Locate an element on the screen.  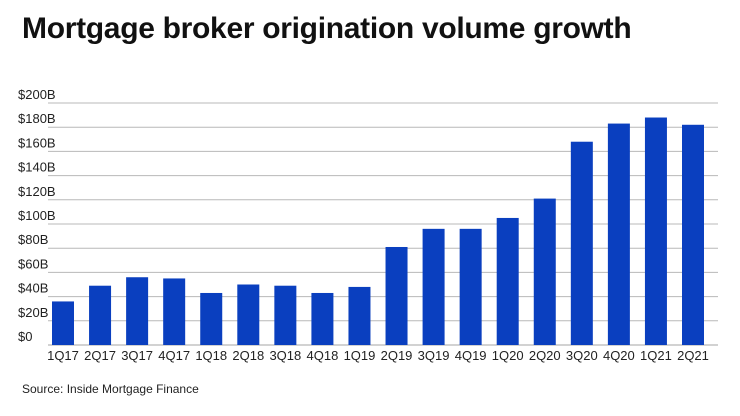
y-tick-label: $160B is located at coordinates (37, 142).